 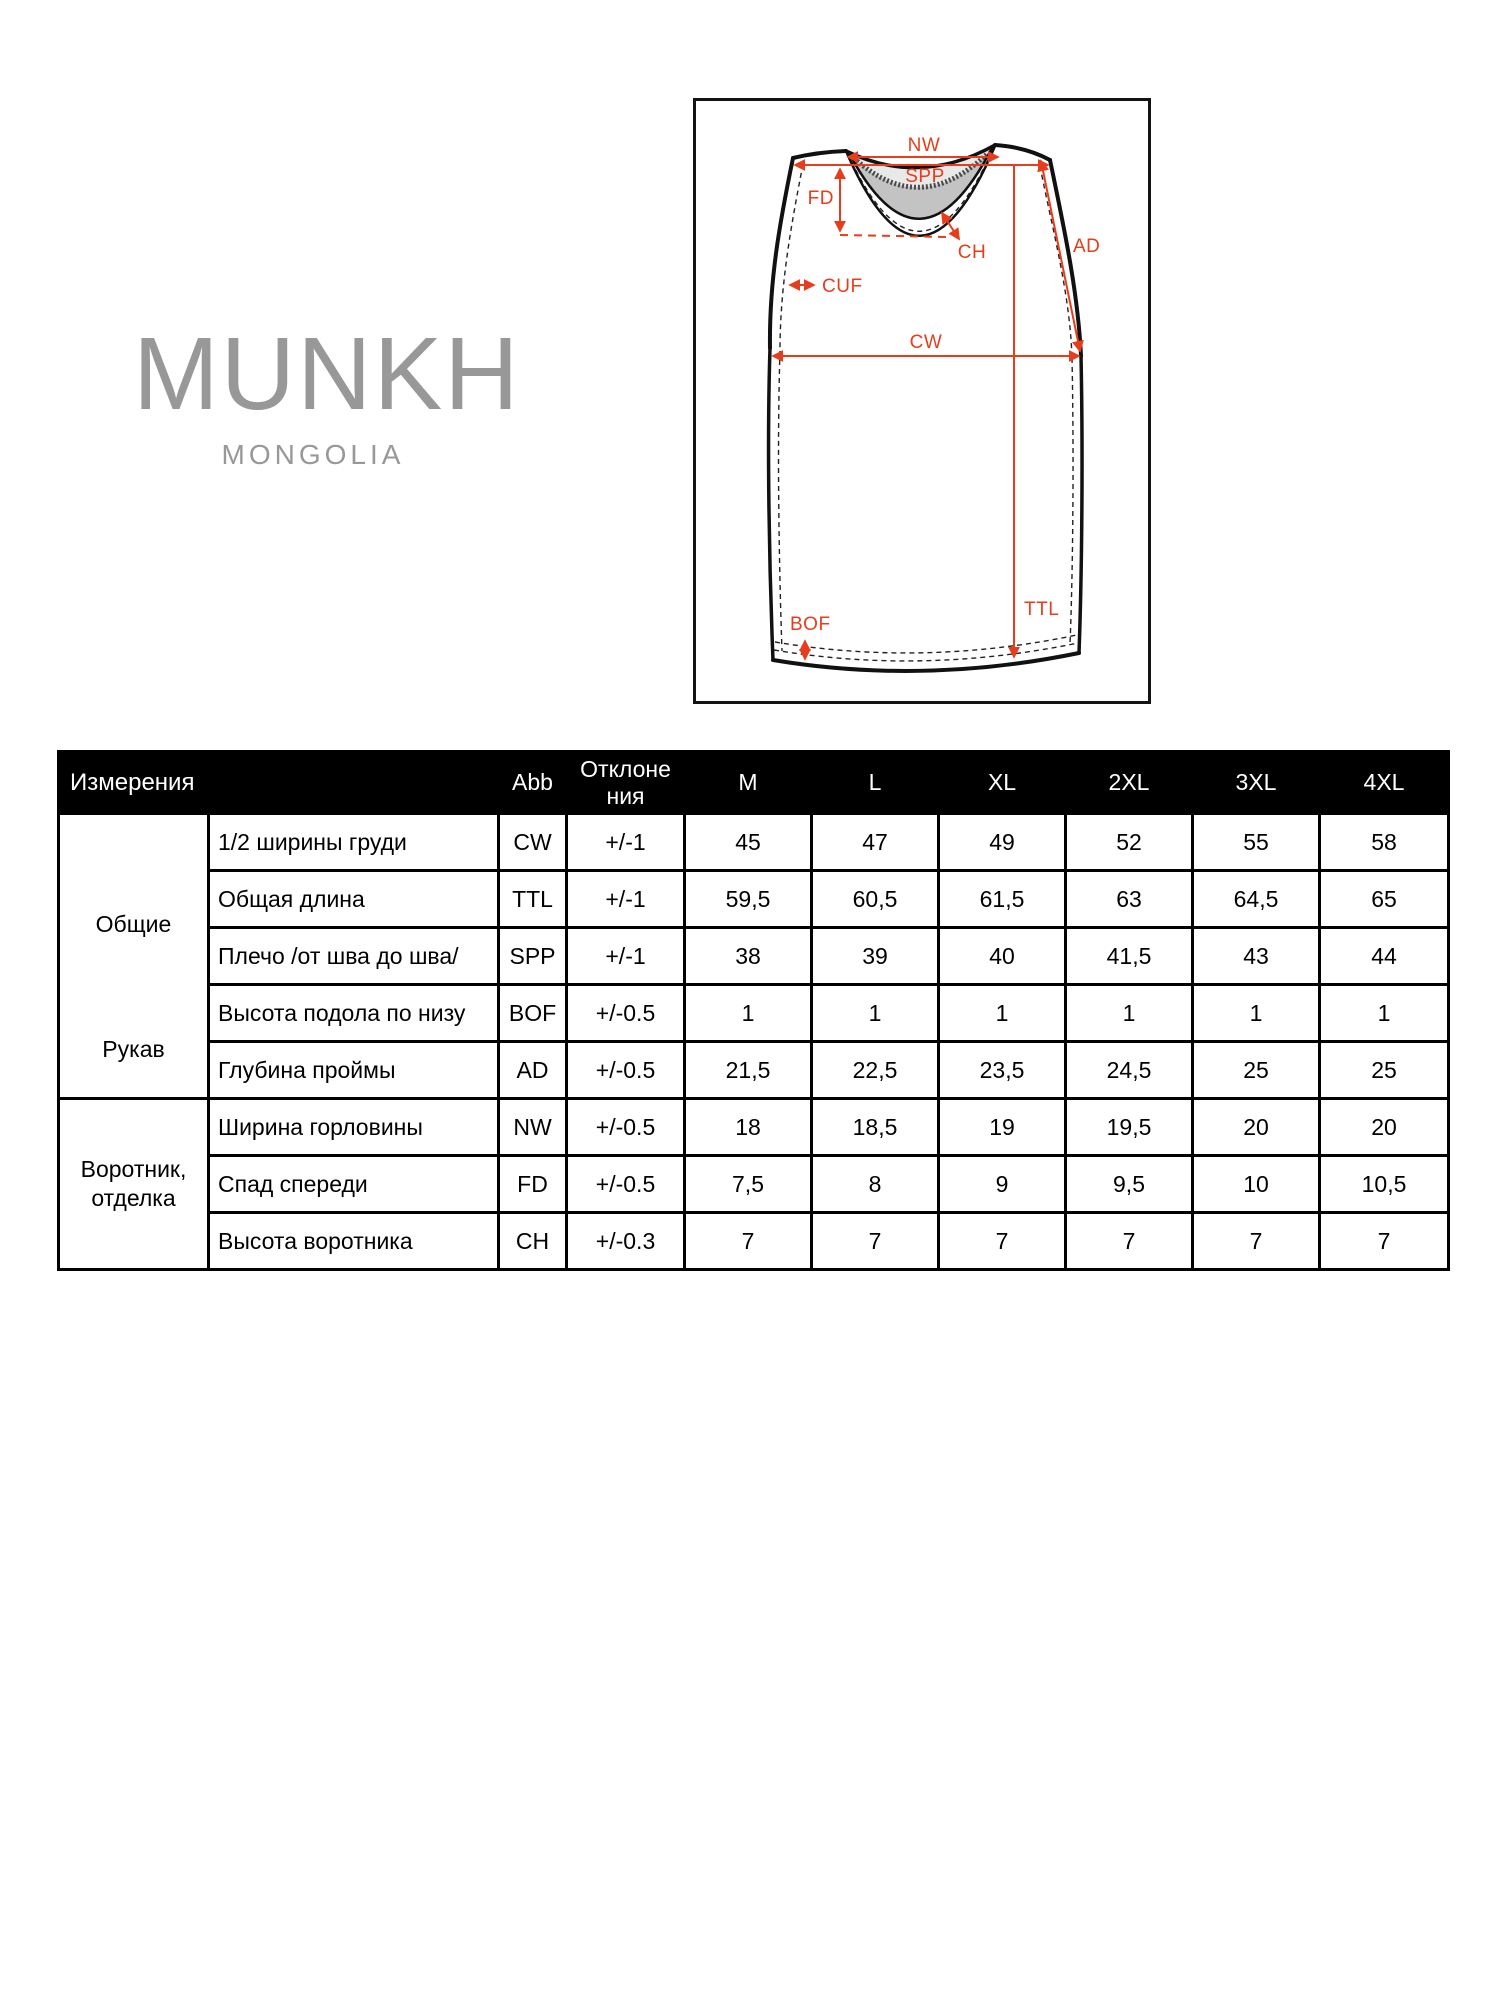 What do you see at coordinates (353, 842) in the screenshot?
I see `cell-measurement-name: 1/2 ширины груди` at bounding box center [353, 842].